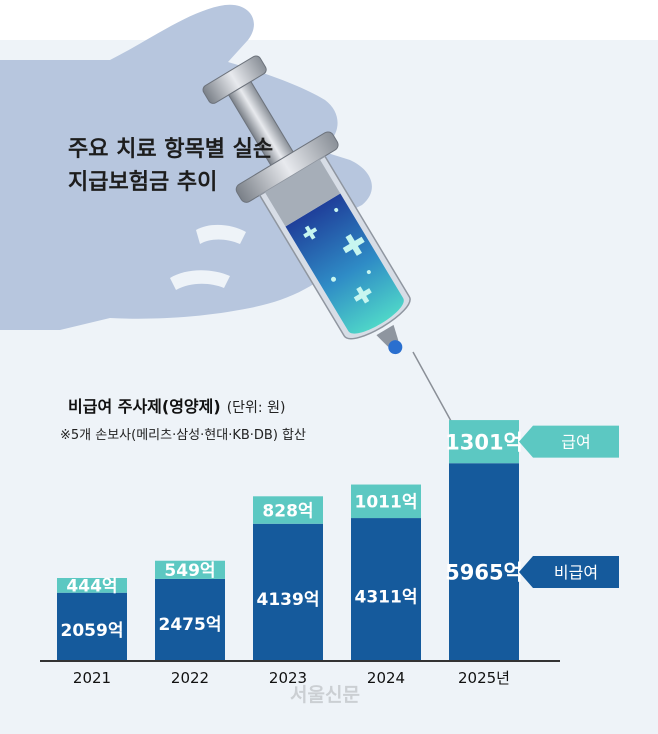 This screenshot has height=734, width=658. I want to click on bar-label-covered: 1011억, so click(386, 503).